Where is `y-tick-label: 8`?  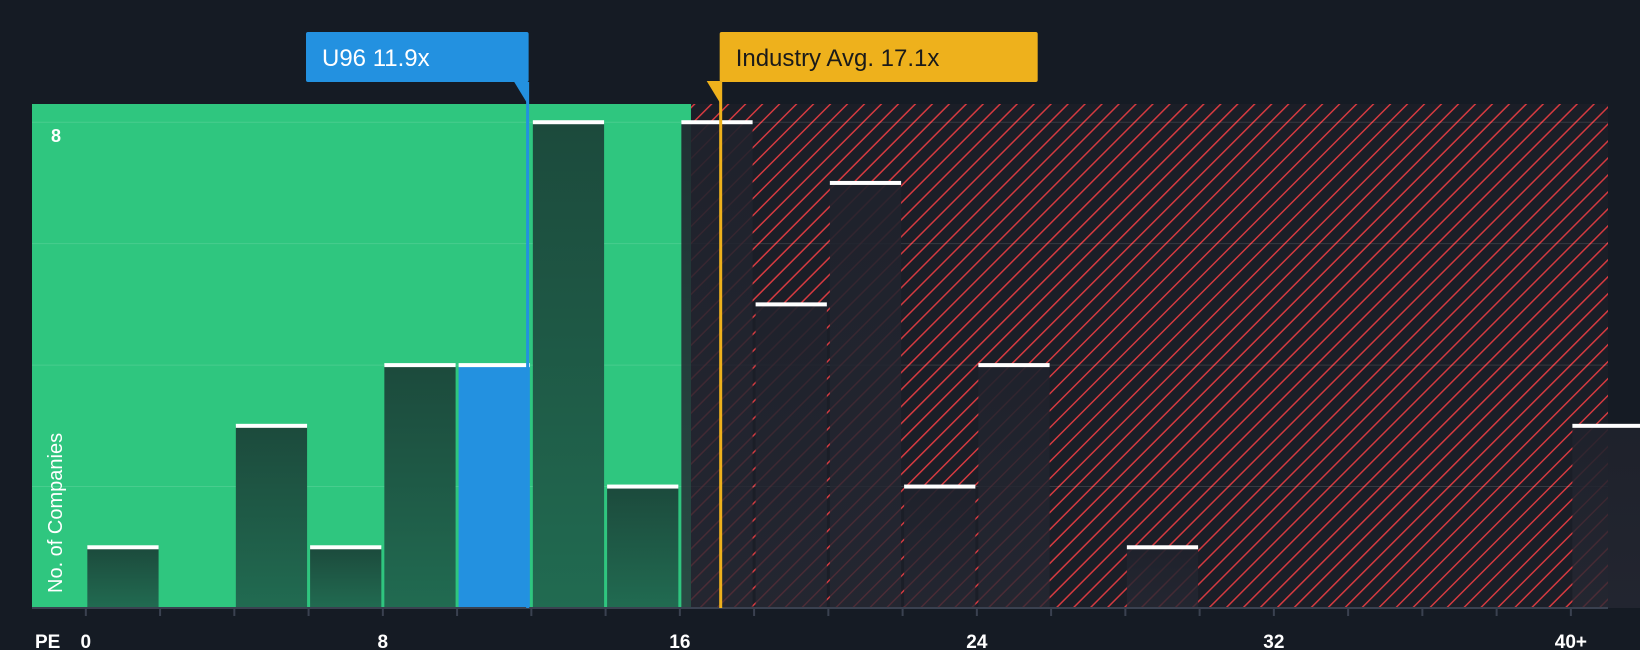 y-tick-label: 8 is located at coordinates (56, 136).